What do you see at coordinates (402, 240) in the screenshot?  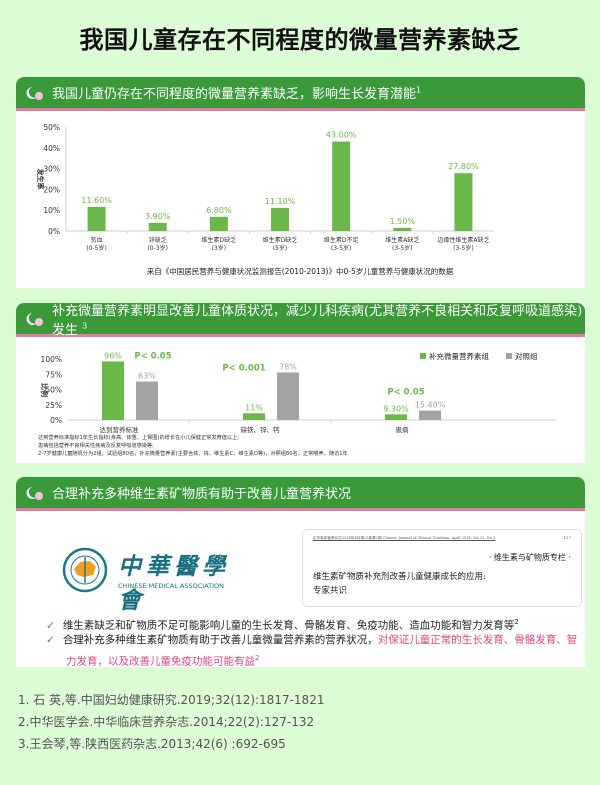 I see `x-tick-label: 维生素A缺乏` at bounding box center [402, 240].